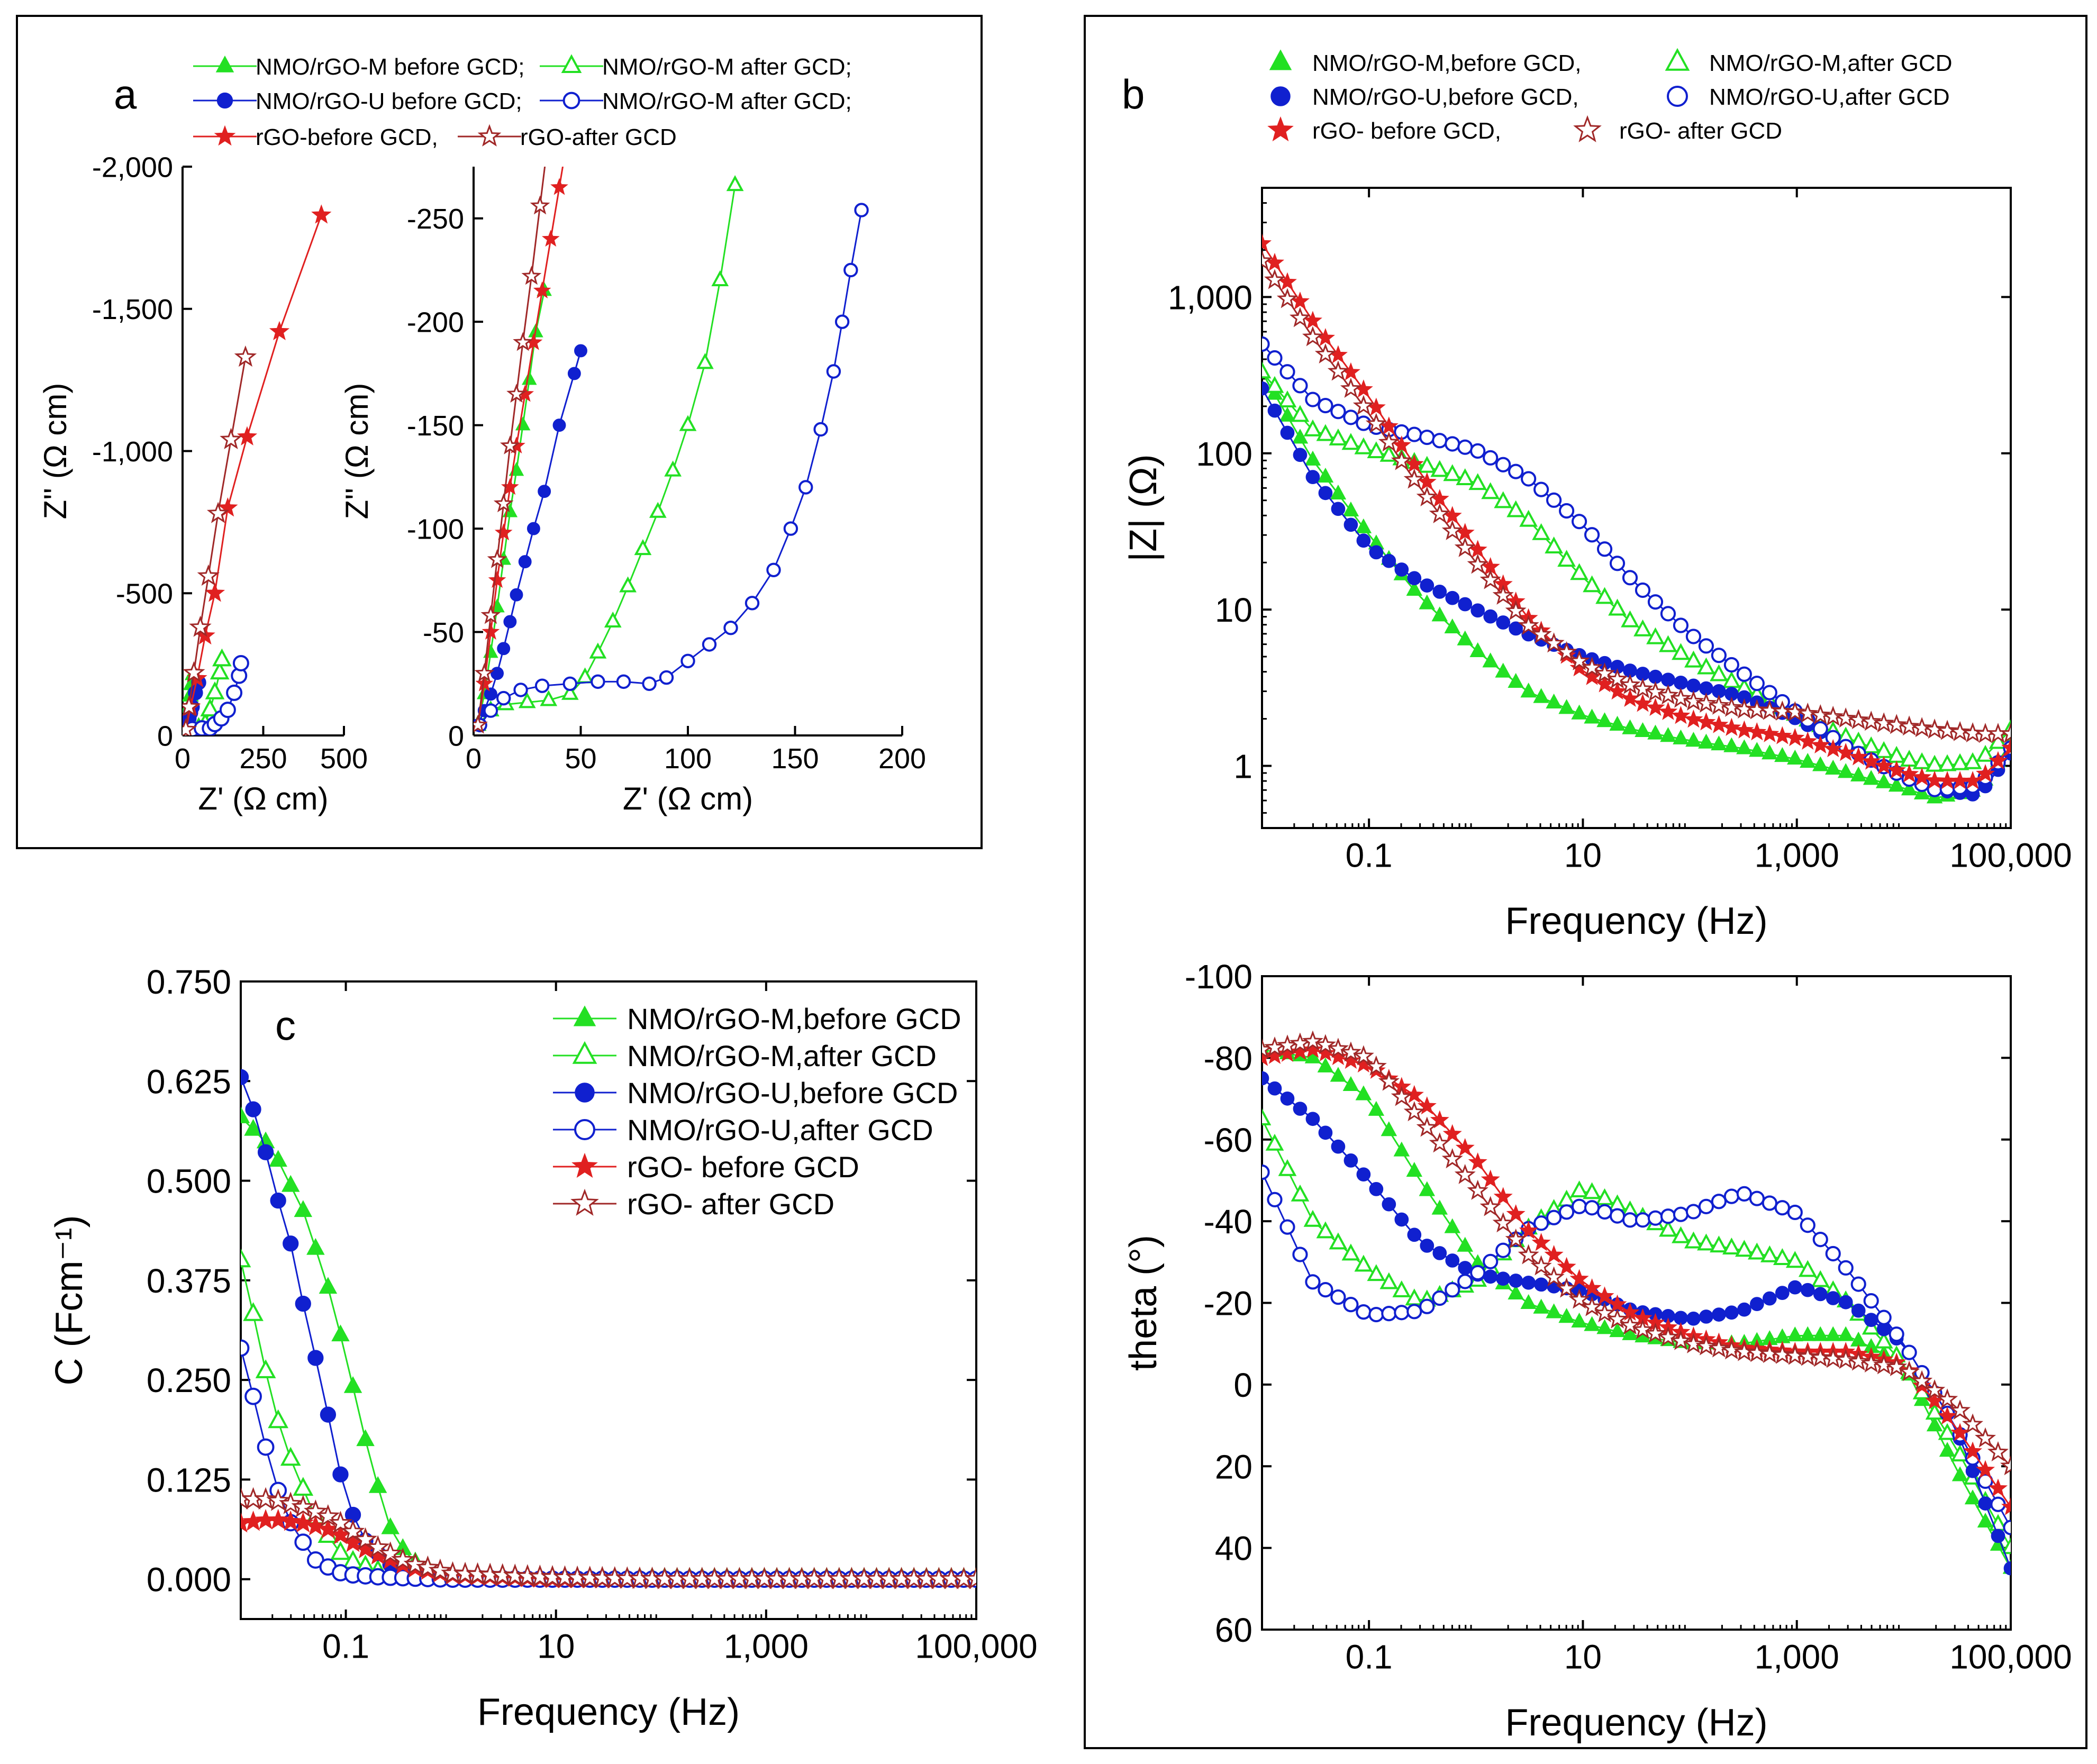  What do you see at coordinates (263, 759) in the screenshot?
I see `x-tick-label: 250` at bounding box center [263, 759].